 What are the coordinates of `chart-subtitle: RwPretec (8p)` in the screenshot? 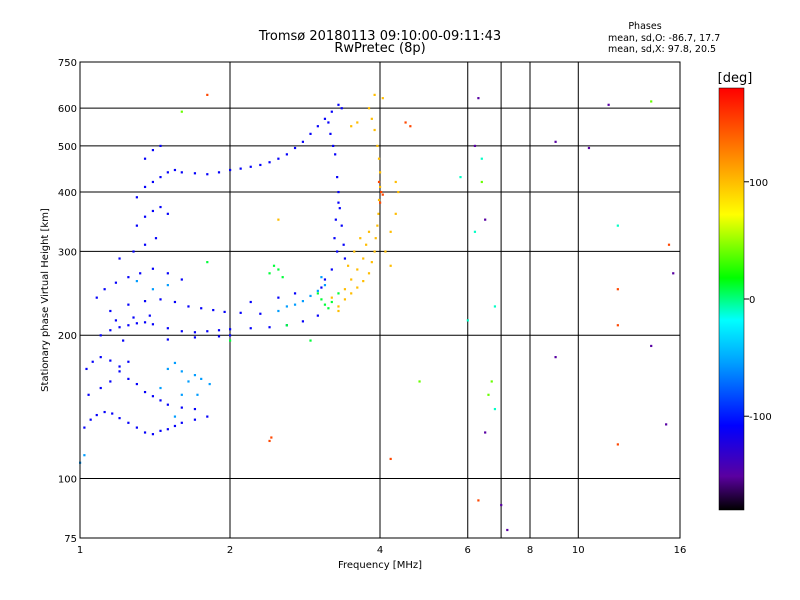 It's located at (379, 48).